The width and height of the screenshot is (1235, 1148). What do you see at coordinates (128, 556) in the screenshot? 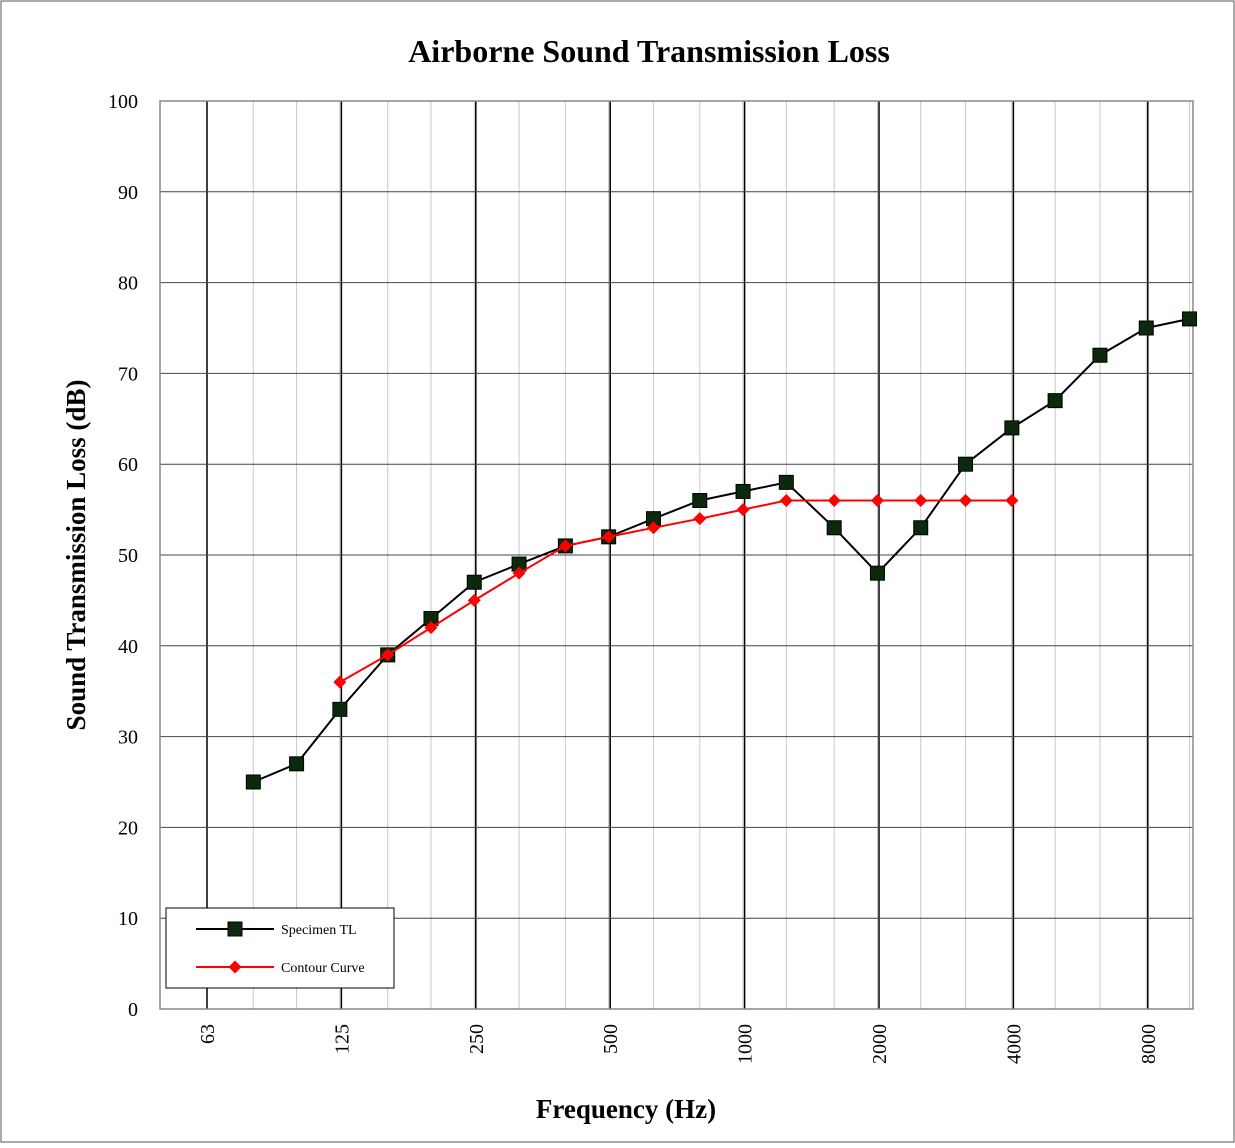
I see `y-tick-label: 50` at bounding box center [128, 556].